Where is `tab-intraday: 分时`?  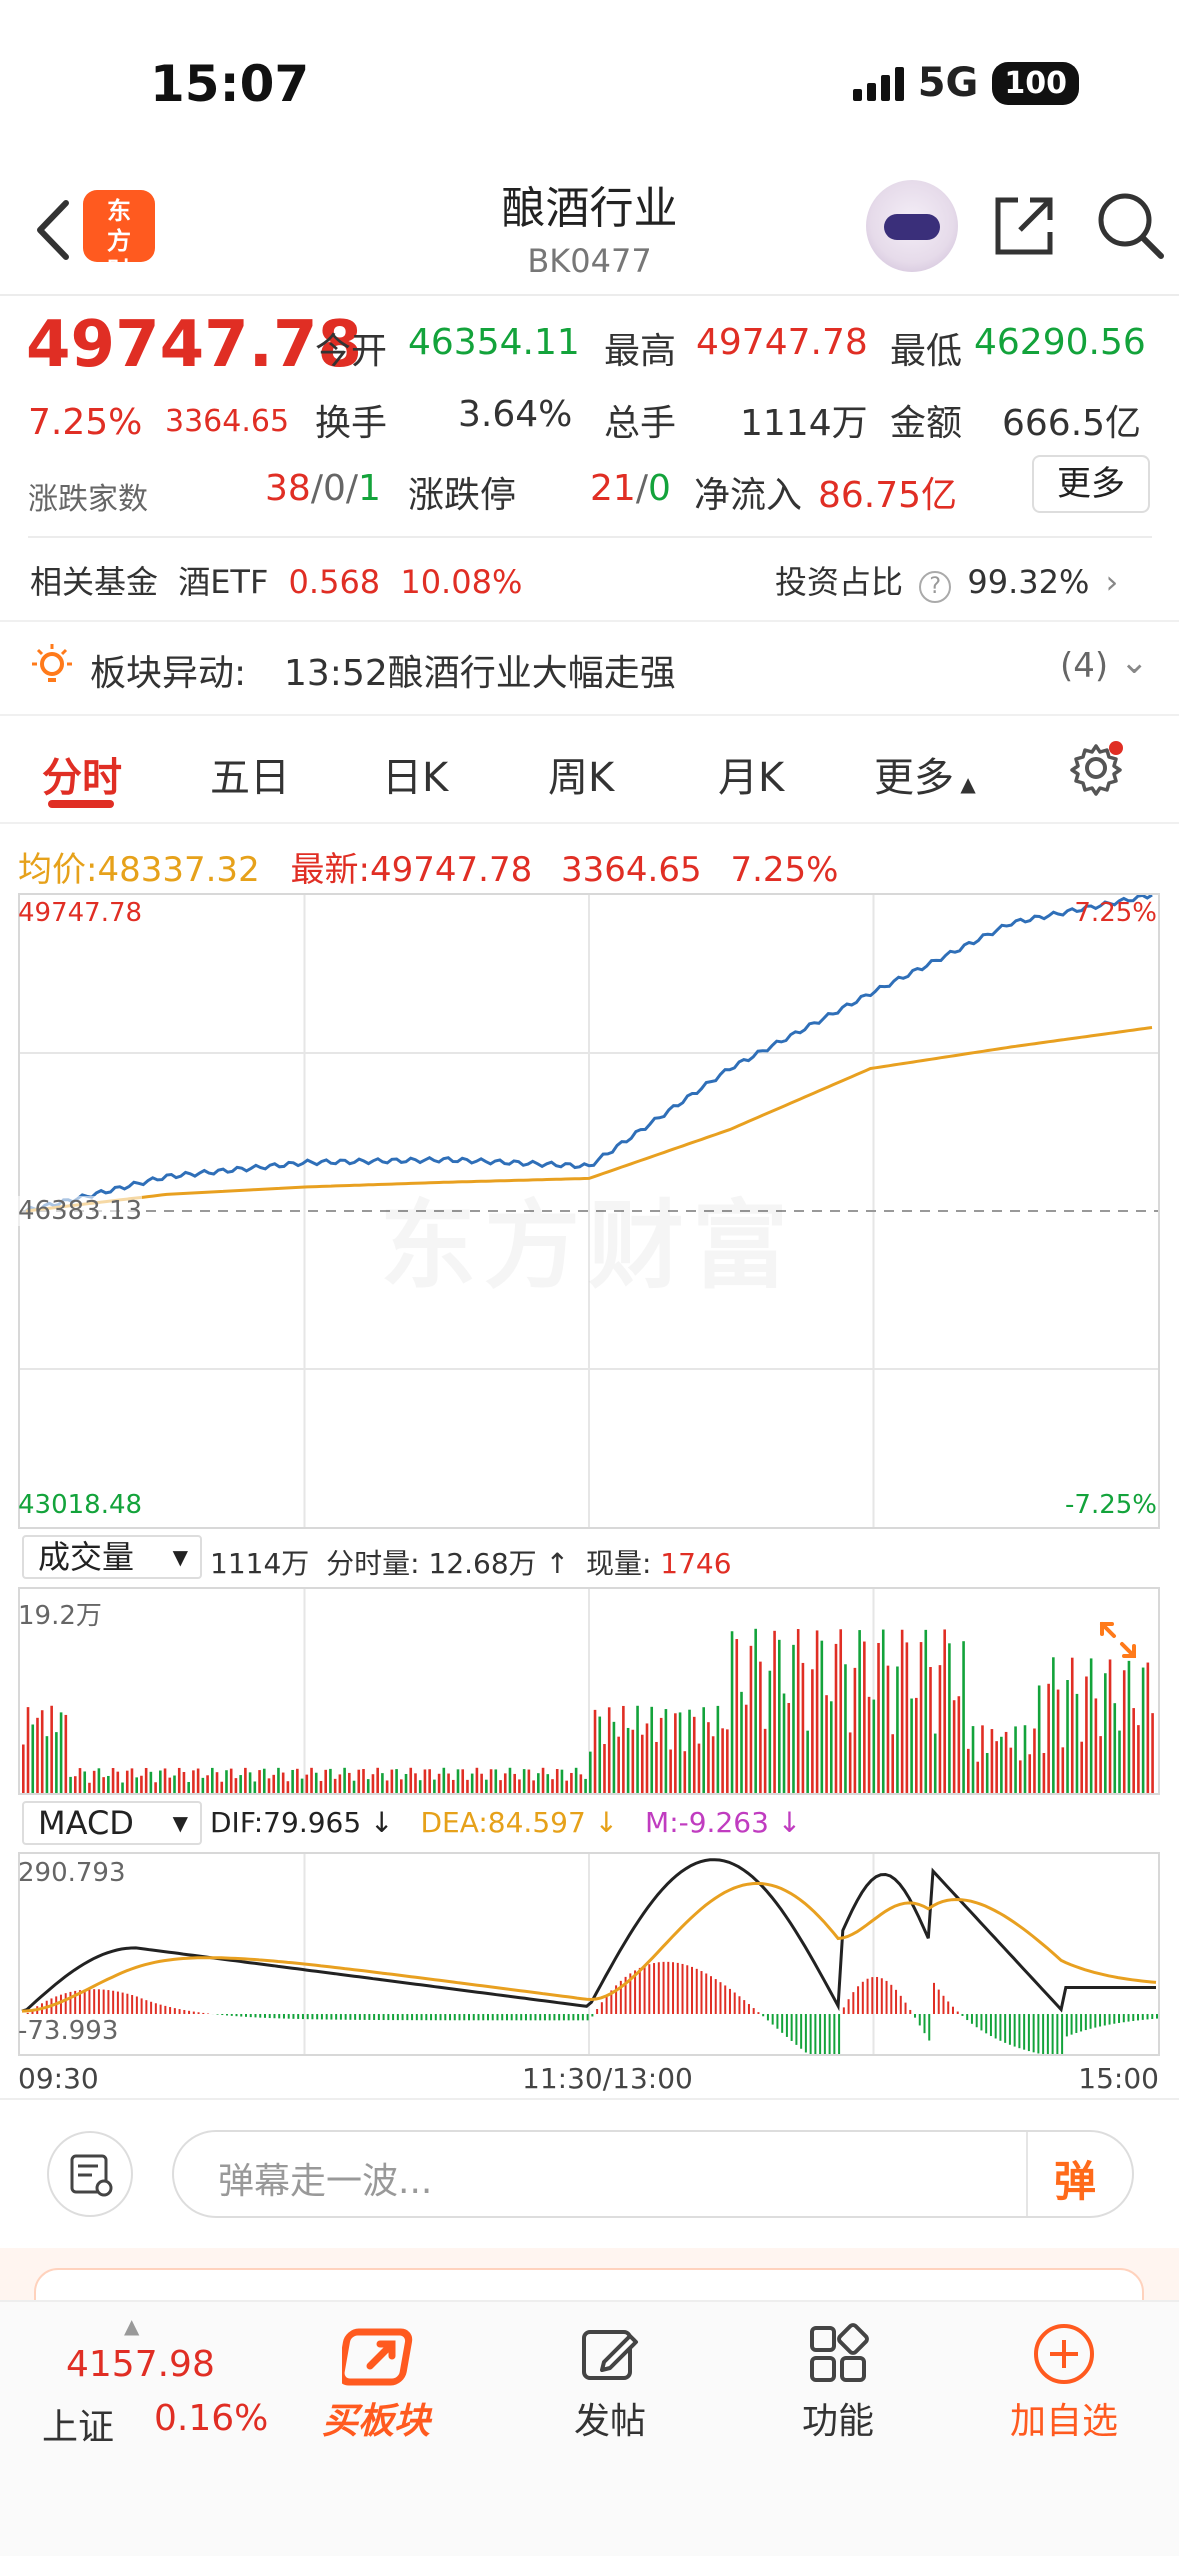 tab-intraday: 分时 is located at coordinates (82, 778).